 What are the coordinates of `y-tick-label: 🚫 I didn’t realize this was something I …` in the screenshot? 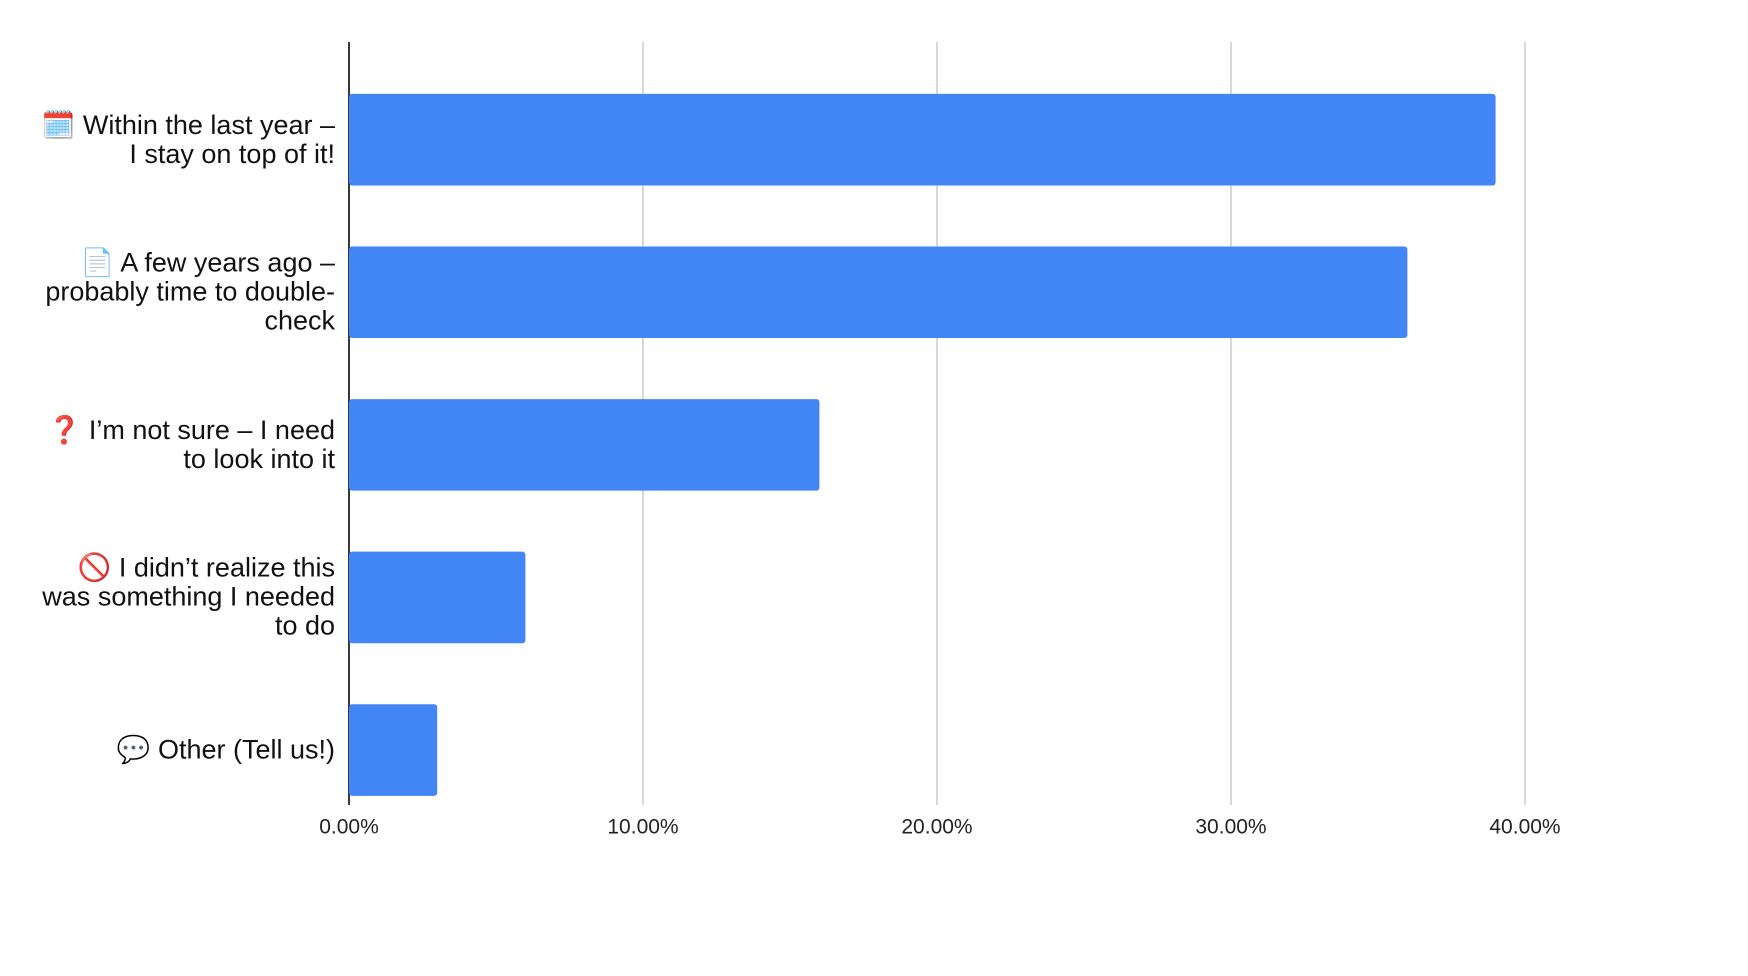 It's located at (188, 596).